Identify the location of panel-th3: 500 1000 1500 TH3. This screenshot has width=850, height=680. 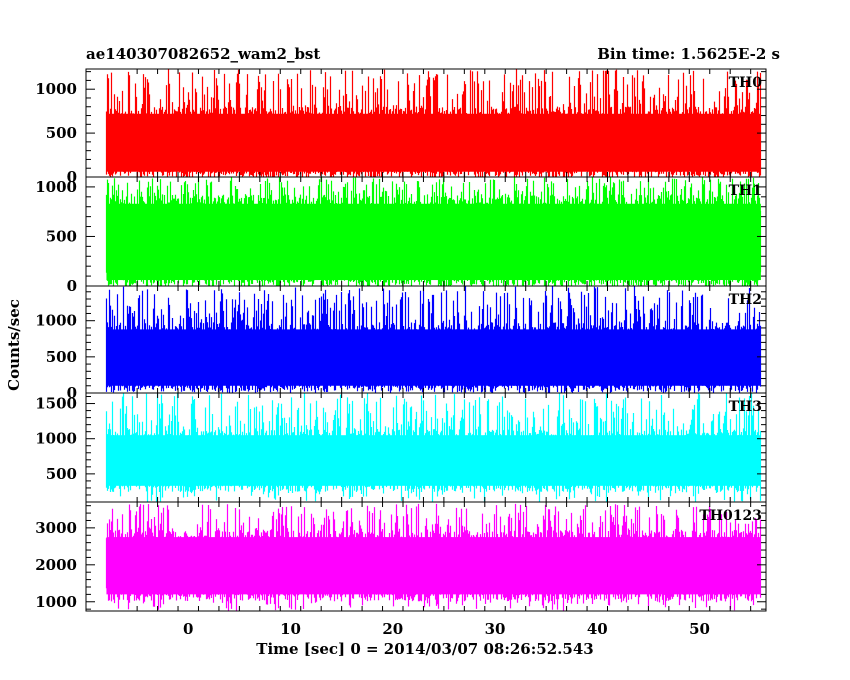
(401, 447).